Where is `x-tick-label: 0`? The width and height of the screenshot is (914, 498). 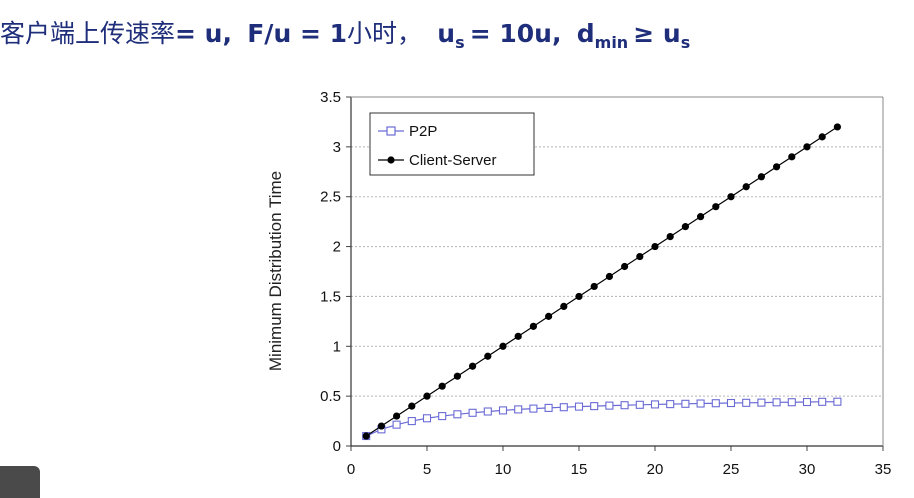
x-tick-label: 0 is located at coordinates (351, 469).